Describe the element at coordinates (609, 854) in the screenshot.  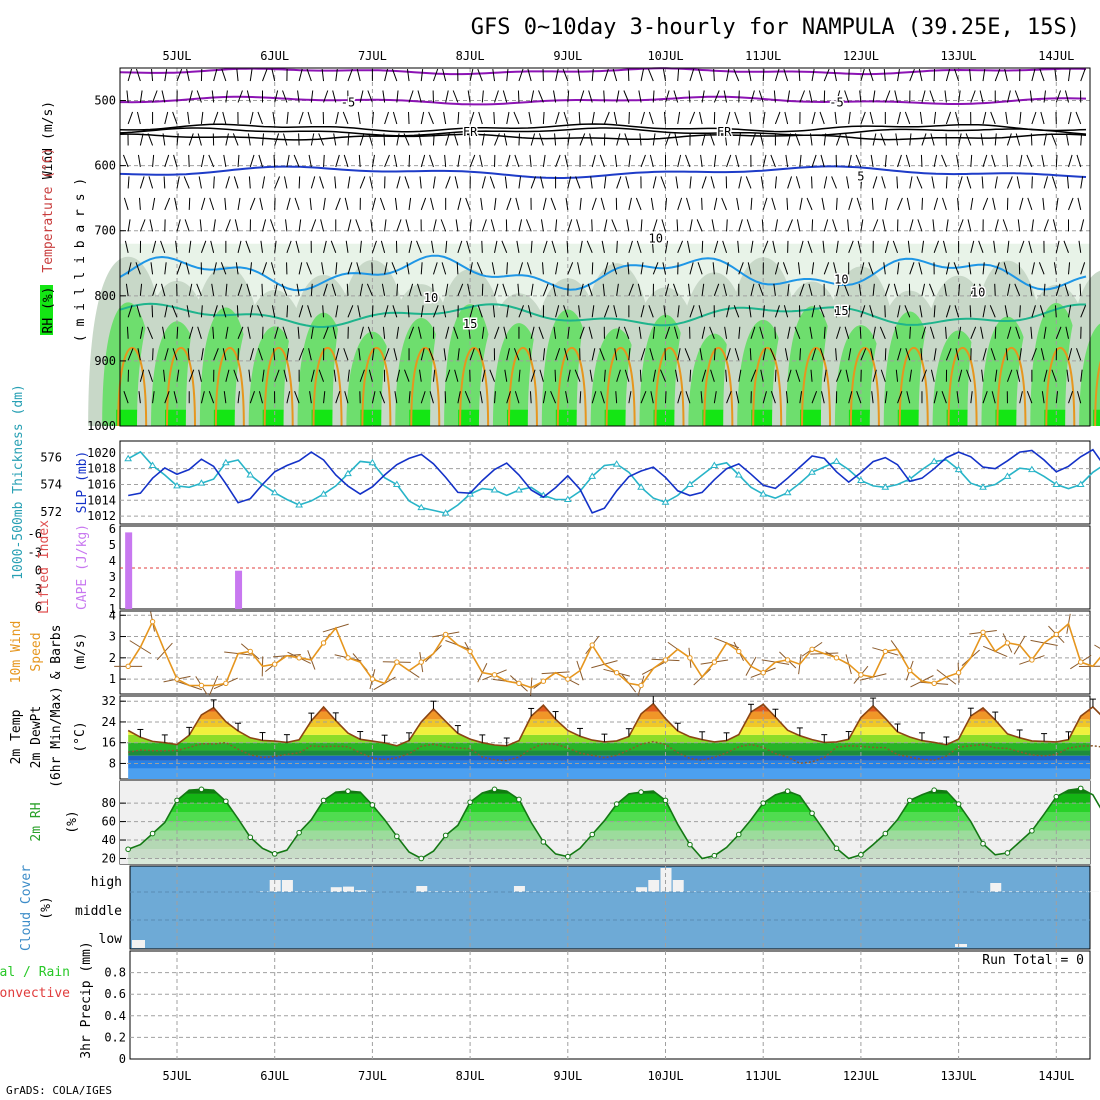
I see `rh2m-band` at that location.